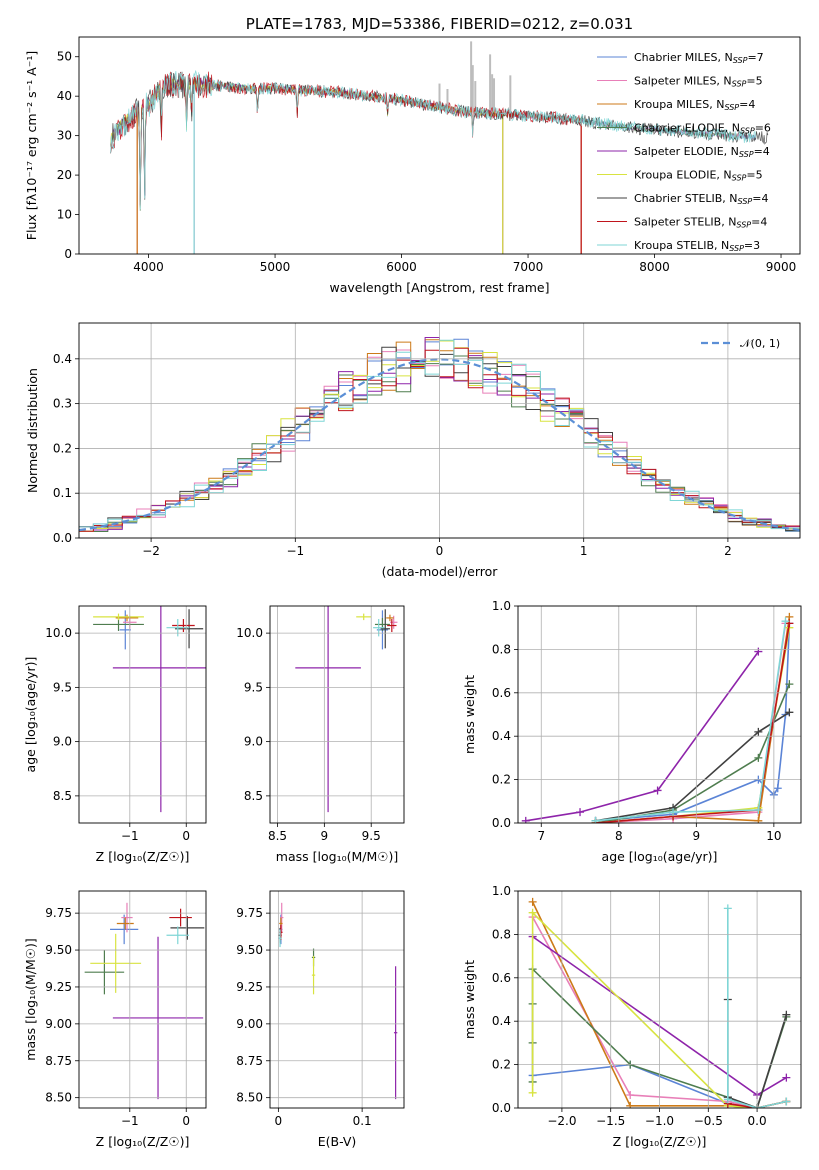 The height and width of the screenshot is (1170, 819). Describe the element at coordinates (754, 175) in the screenshot. I see `legend-eq: =5` at that location.